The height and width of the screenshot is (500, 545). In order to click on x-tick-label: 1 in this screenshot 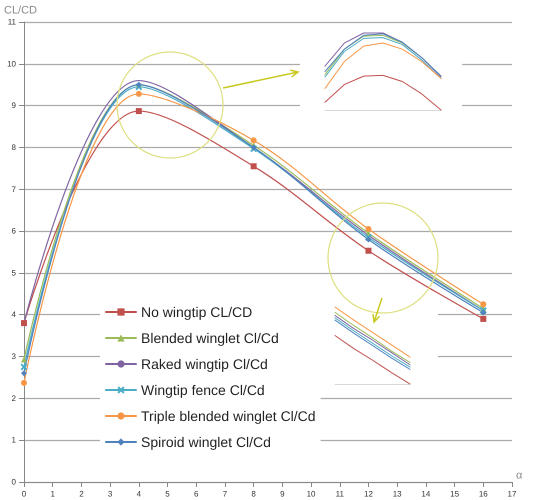, I will do `click(53, 494)`.